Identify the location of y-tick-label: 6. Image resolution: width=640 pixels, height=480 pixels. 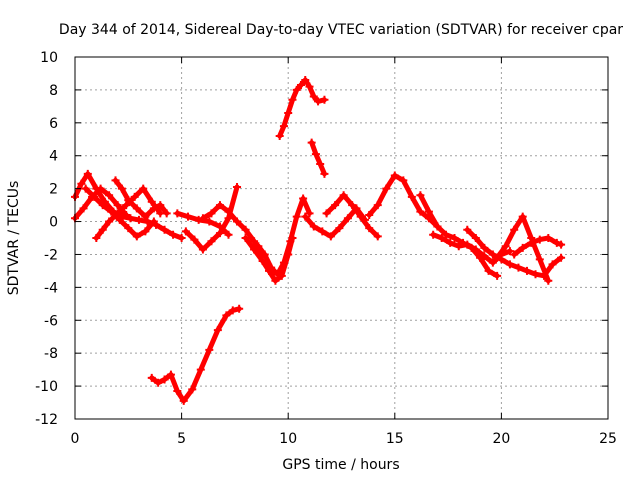
(53, 124).